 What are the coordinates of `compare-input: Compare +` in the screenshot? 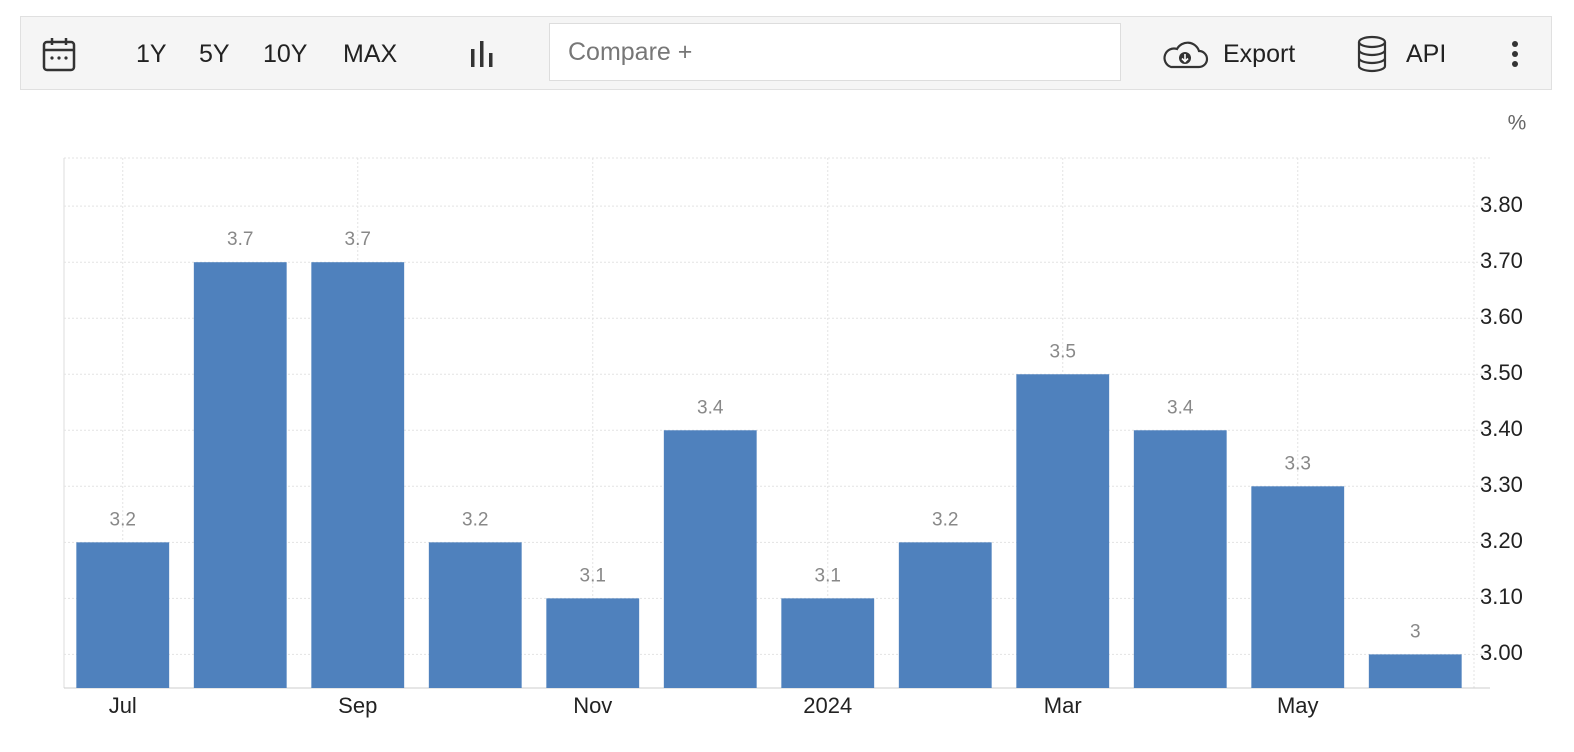 It's located at (835, 52).